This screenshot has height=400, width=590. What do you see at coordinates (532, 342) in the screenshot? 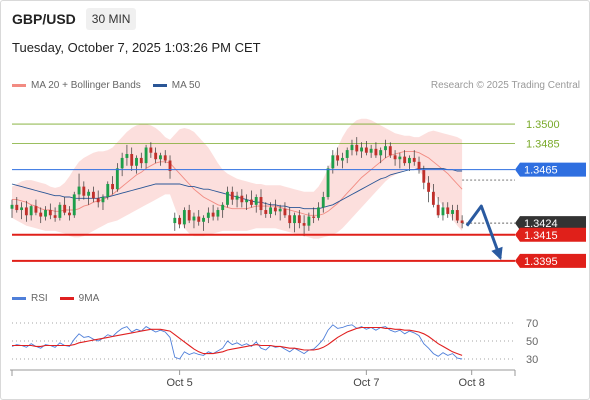
I see `rsi-tick-label-50: 50` at bounding box center [532, 342].